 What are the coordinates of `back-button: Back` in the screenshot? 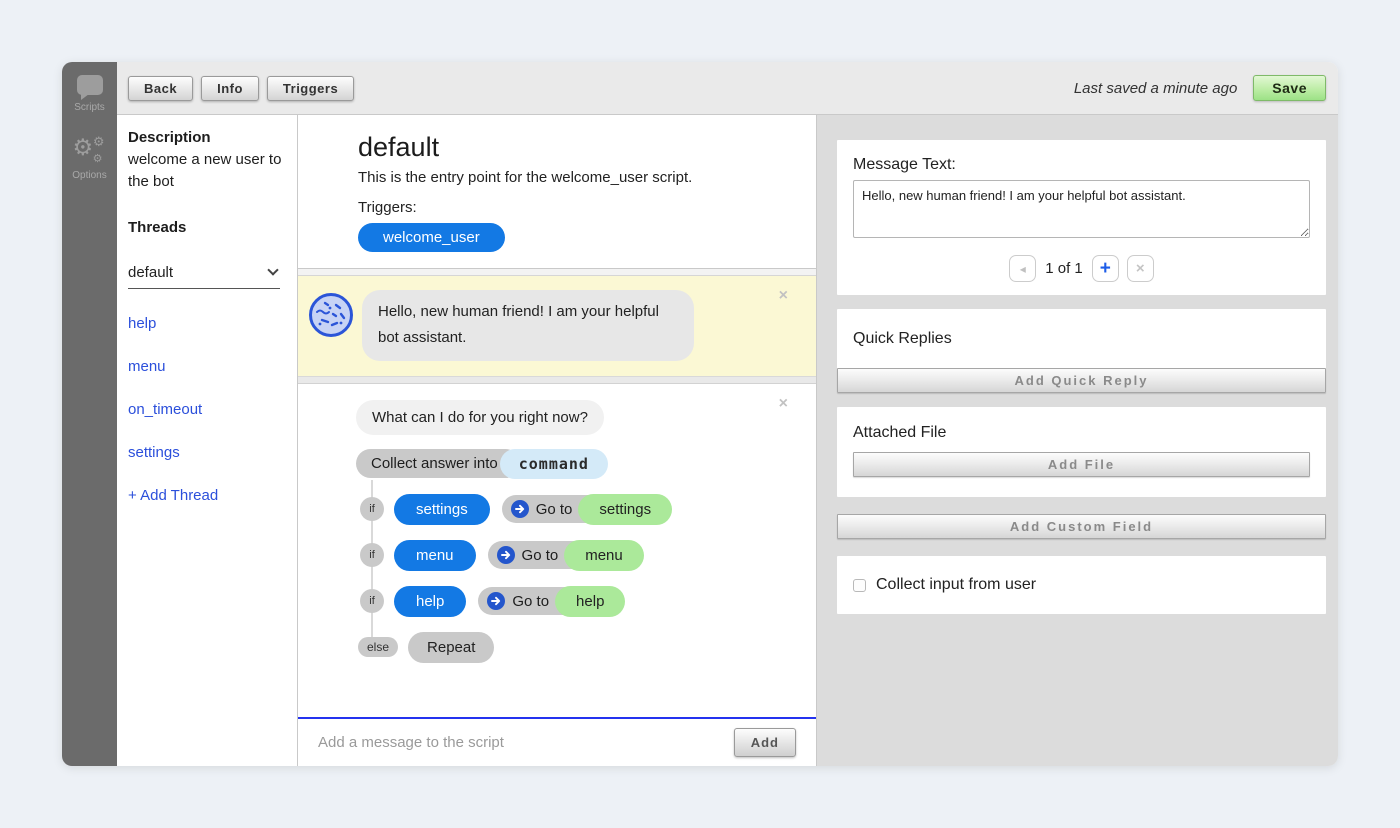 It's located at (161, 88).